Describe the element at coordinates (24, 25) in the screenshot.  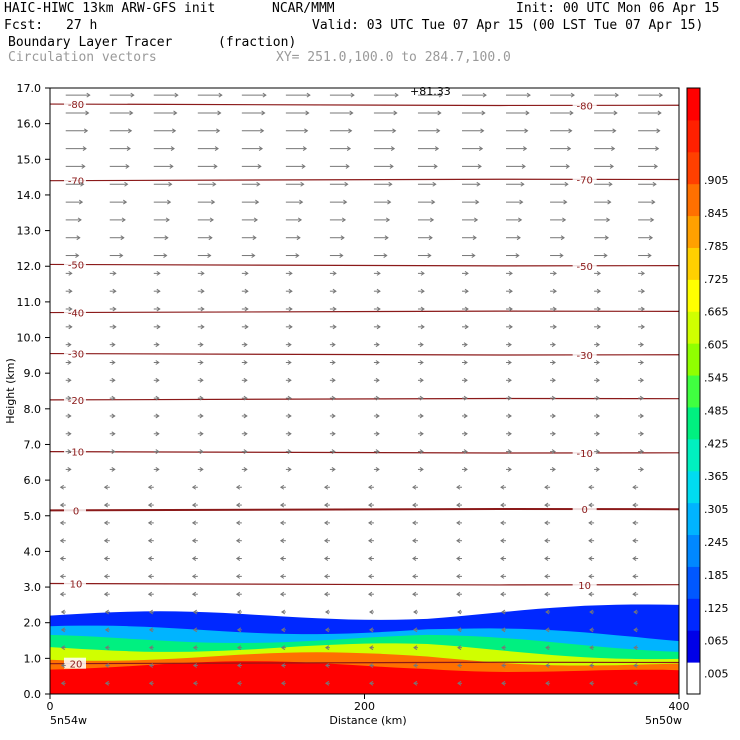
I see `forecast-label: Fcst:` at that location.